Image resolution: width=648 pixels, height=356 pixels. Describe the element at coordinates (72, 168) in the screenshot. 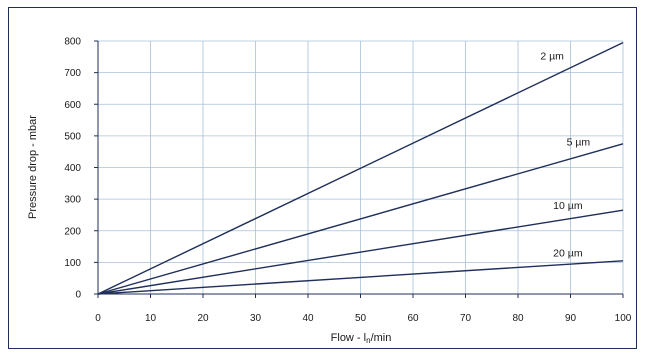

I see `y-tick-label: 400` at that location.